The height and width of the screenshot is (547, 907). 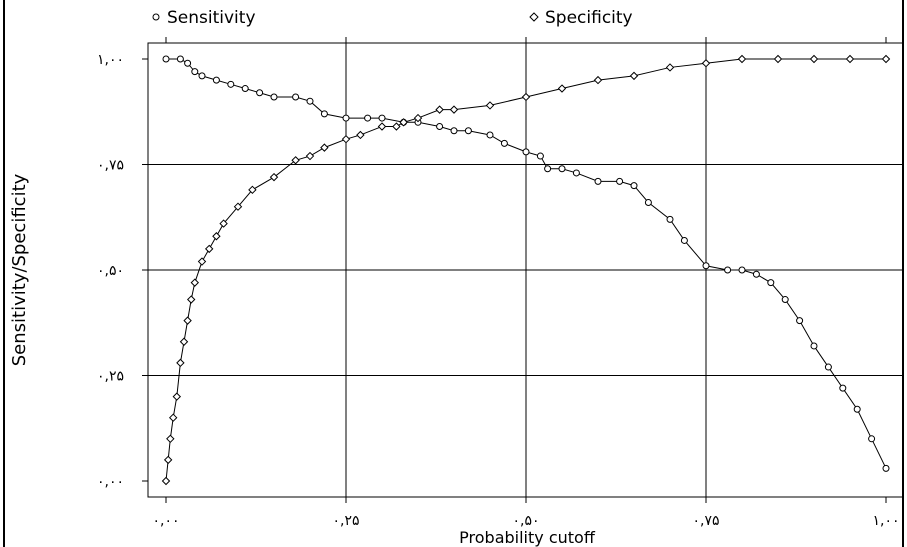 What do you see at coordinates (19, 269) in the screenshot?
I see `y-axis-label: Sensitivity/Specificity` at bounding box center [19, 269].